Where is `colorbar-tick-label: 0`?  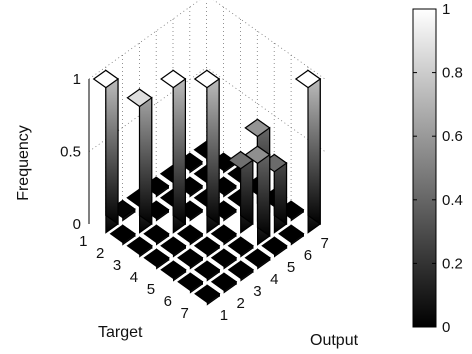
colorbar-tick-label: 0 is located at coordinates (446, 327).